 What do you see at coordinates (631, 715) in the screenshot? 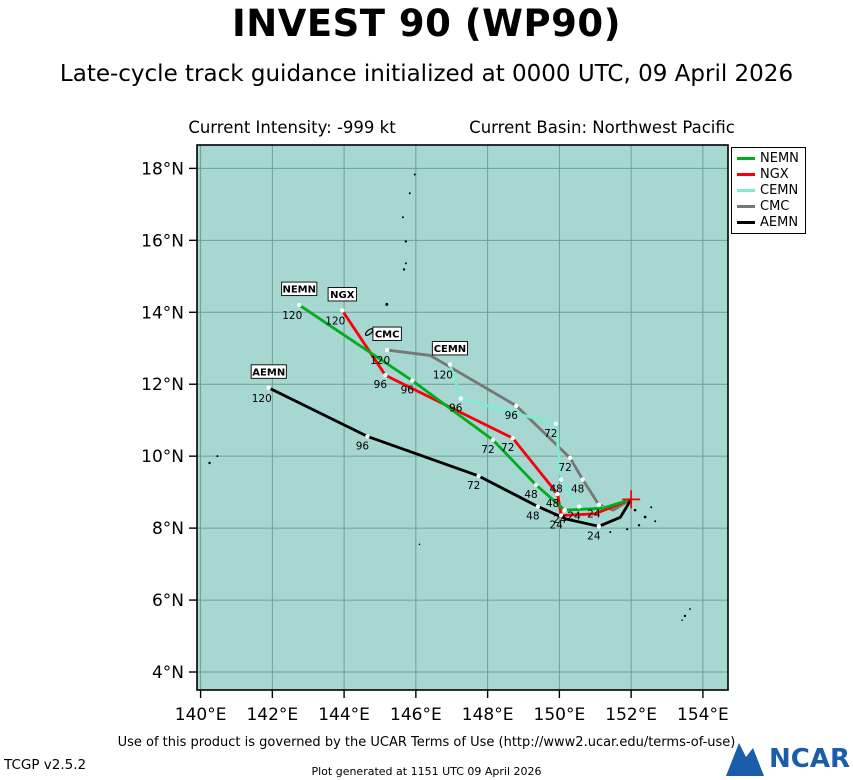
I see `x-axis-tick-label: 152°E` at bounding box center [631, 715].